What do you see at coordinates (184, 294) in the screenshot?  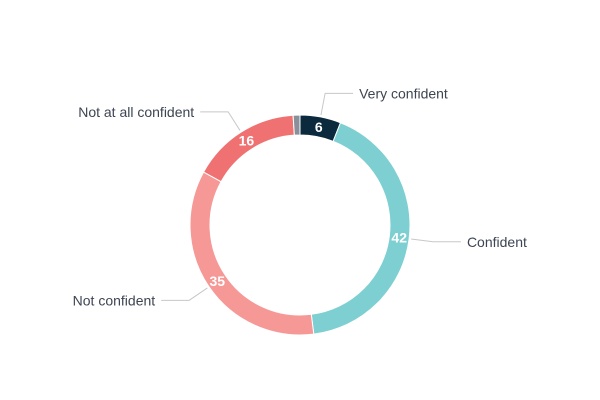 I see `leader-line-not-confident` at bounding box center [184, 294].